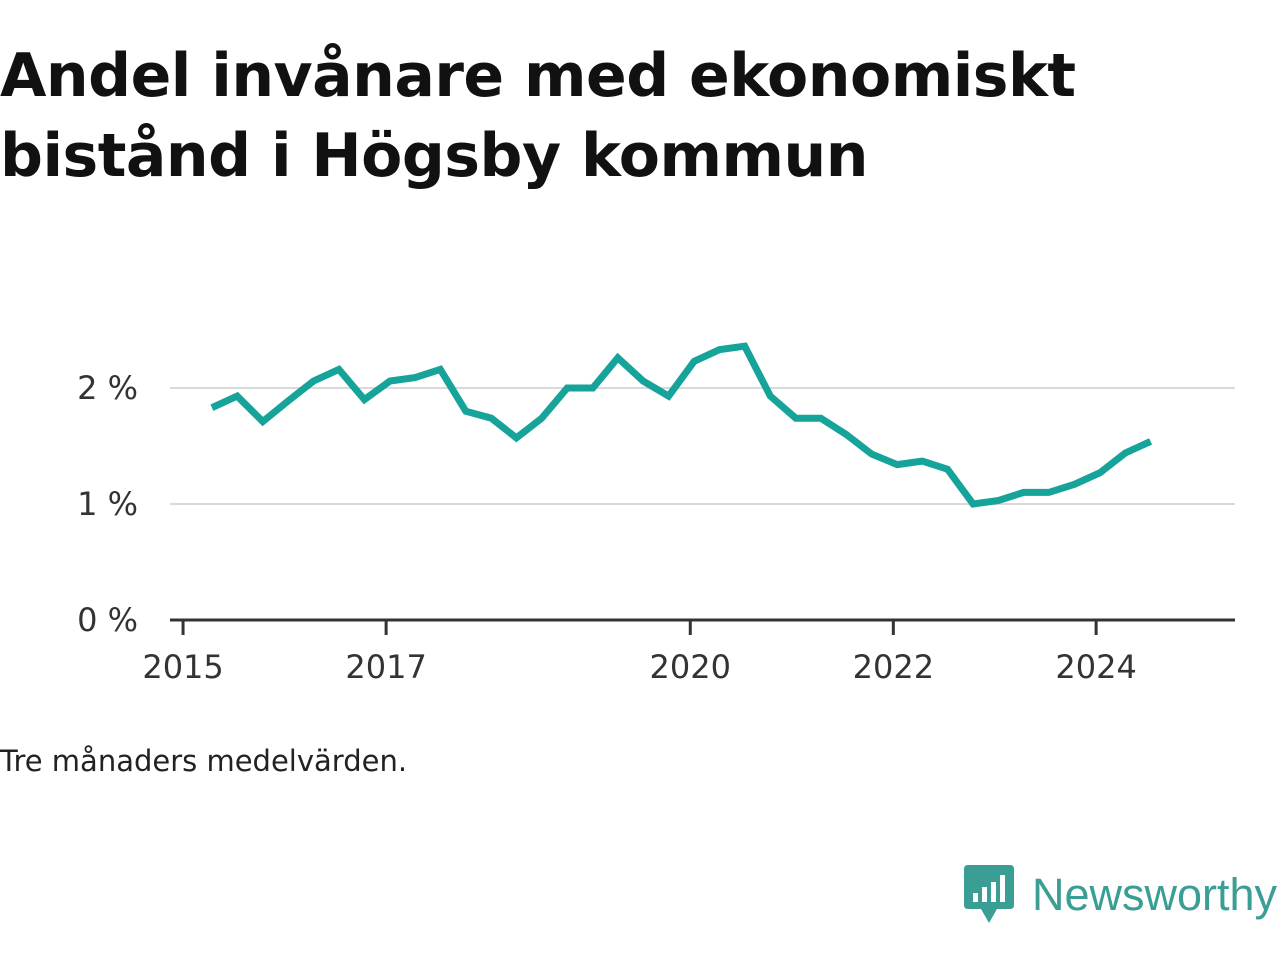 This screenshot has width=1280, height=960. I want to click on newsworthy-logo-text: Newsworthy, so click(1155, 894).